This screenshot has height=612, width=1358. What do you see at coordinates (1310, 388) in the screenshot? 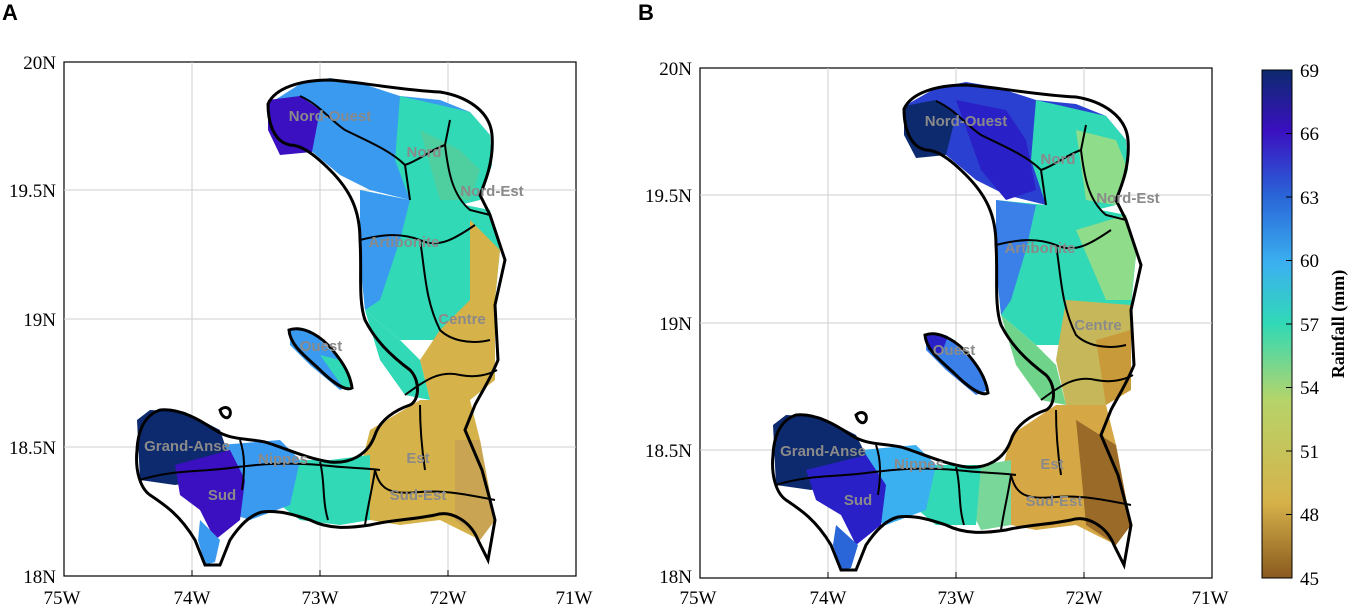
I see `colorbar-tick-label: 54` at bounding box center [1310, 388].